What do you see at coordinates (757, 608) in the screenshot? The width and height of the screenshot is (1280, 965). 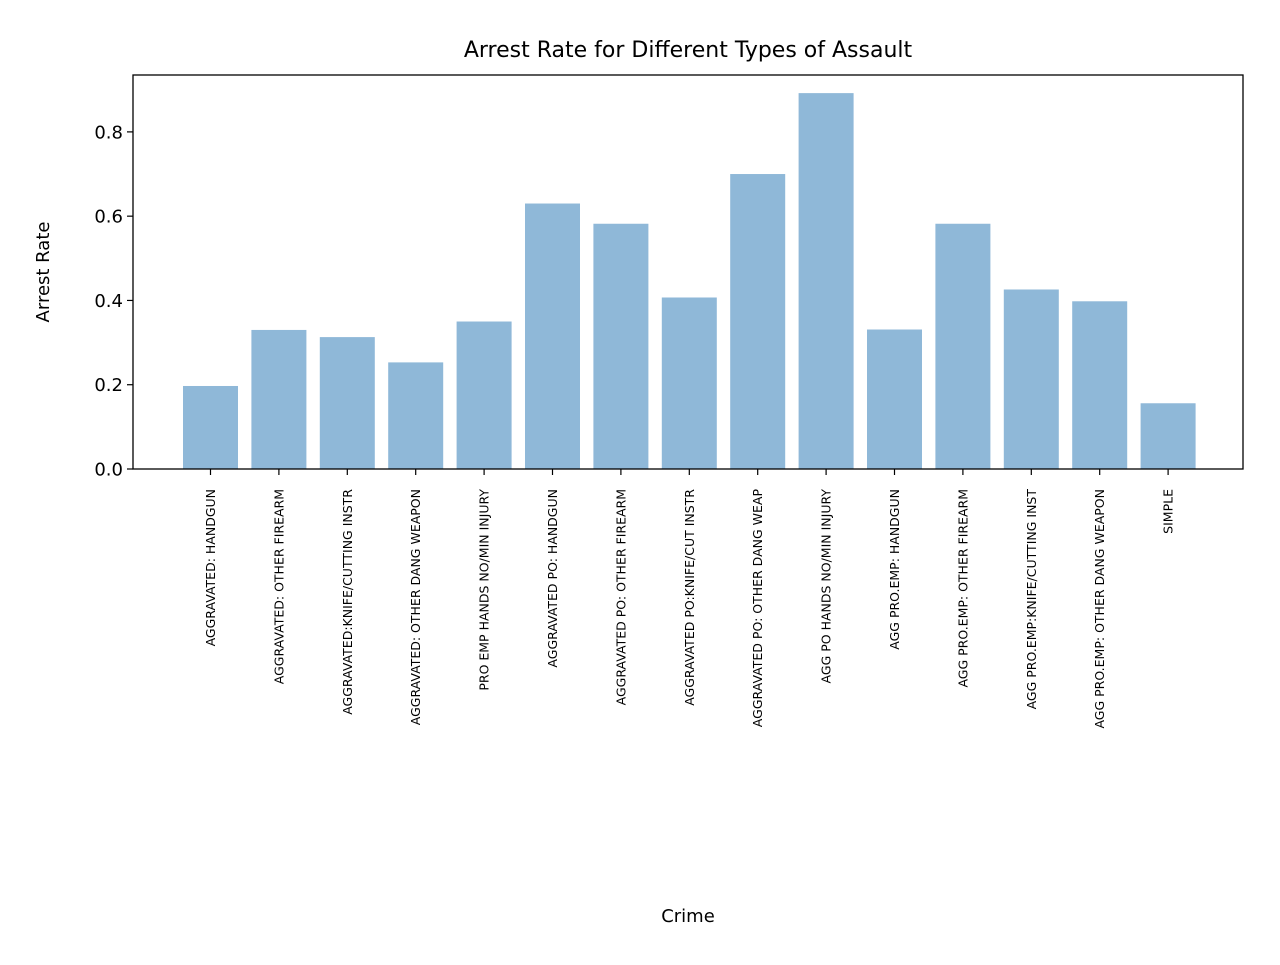 I see `x-tick-label: AGGRAVATED PO: OTHER DANG WEAP` at bounding box center [757, 608].